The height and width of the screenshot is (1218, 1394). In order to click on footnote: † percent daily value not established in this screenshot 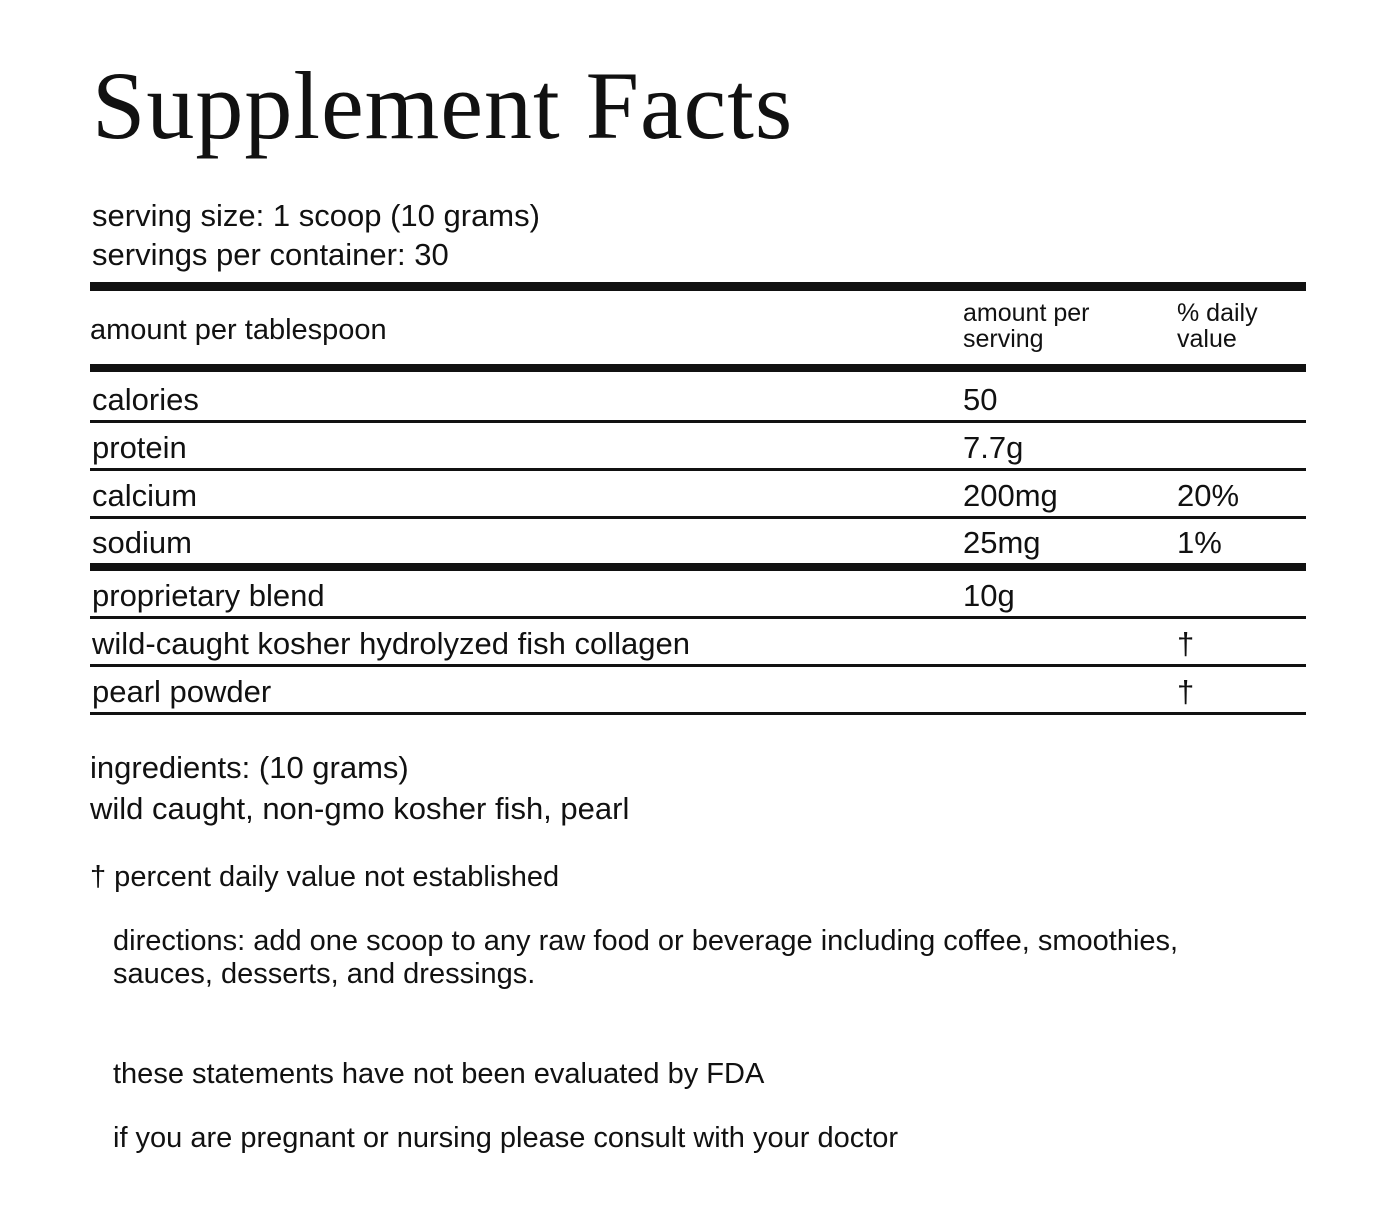, I will do `click(325, 877)`.